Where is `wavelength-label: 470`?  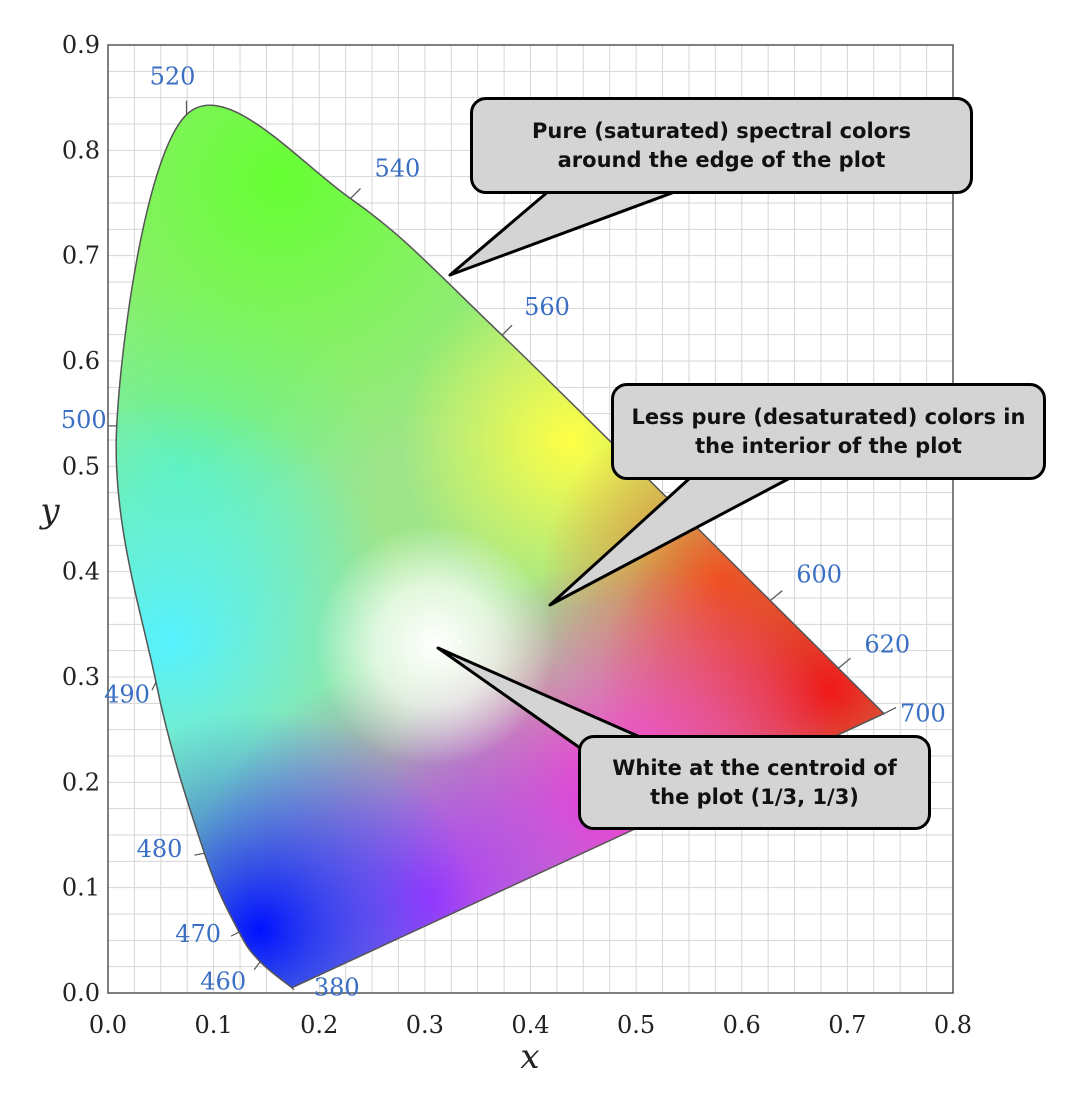
wavelength-label: 470 is located at coordinates (198, 934).